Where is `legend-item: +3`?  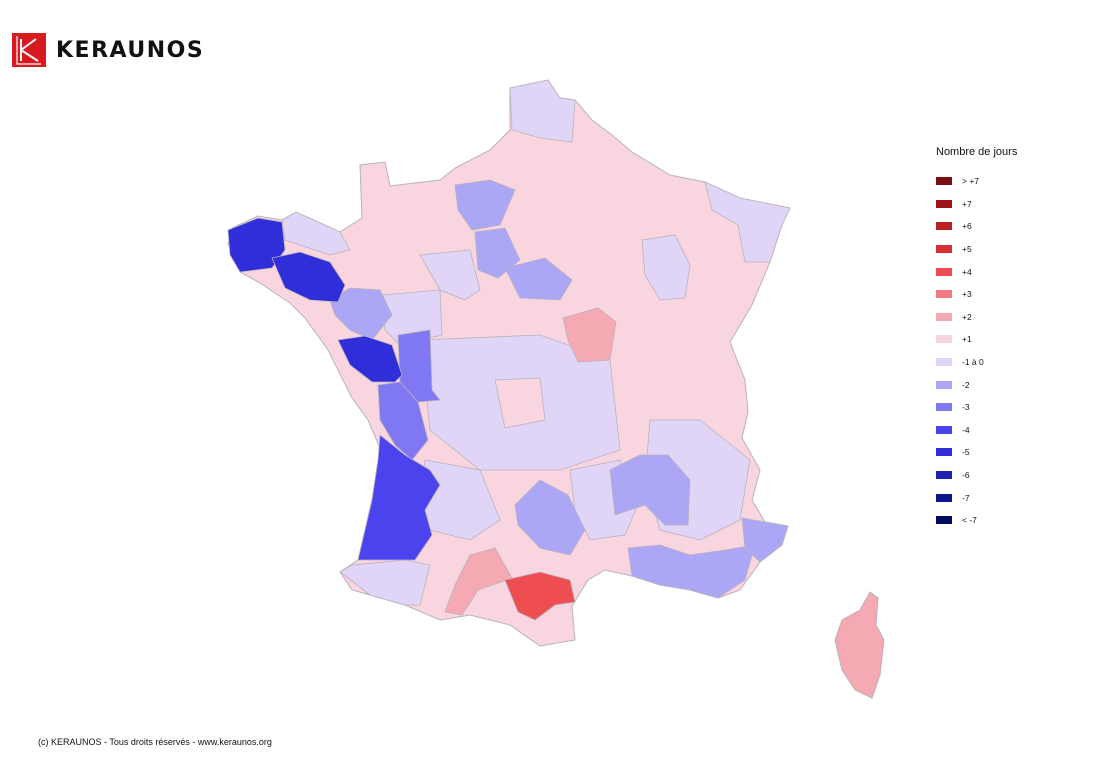
legend-item: +3 is located at coordinates (976, 294).